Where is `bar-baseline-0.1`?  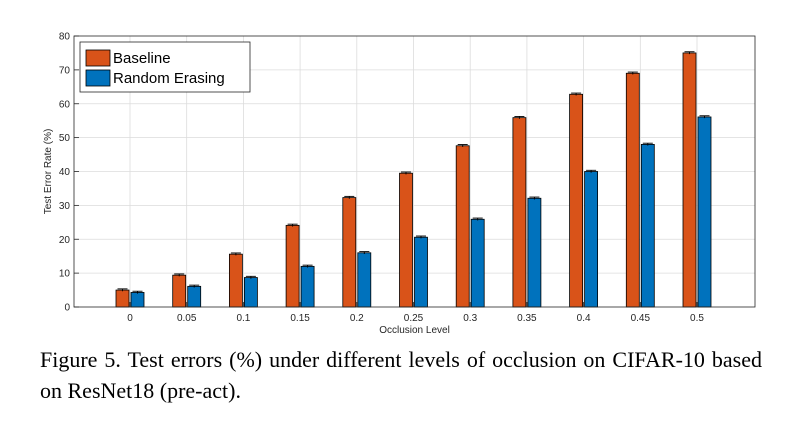
bar-baseline-0.1 is located at coordinates (235, 280).